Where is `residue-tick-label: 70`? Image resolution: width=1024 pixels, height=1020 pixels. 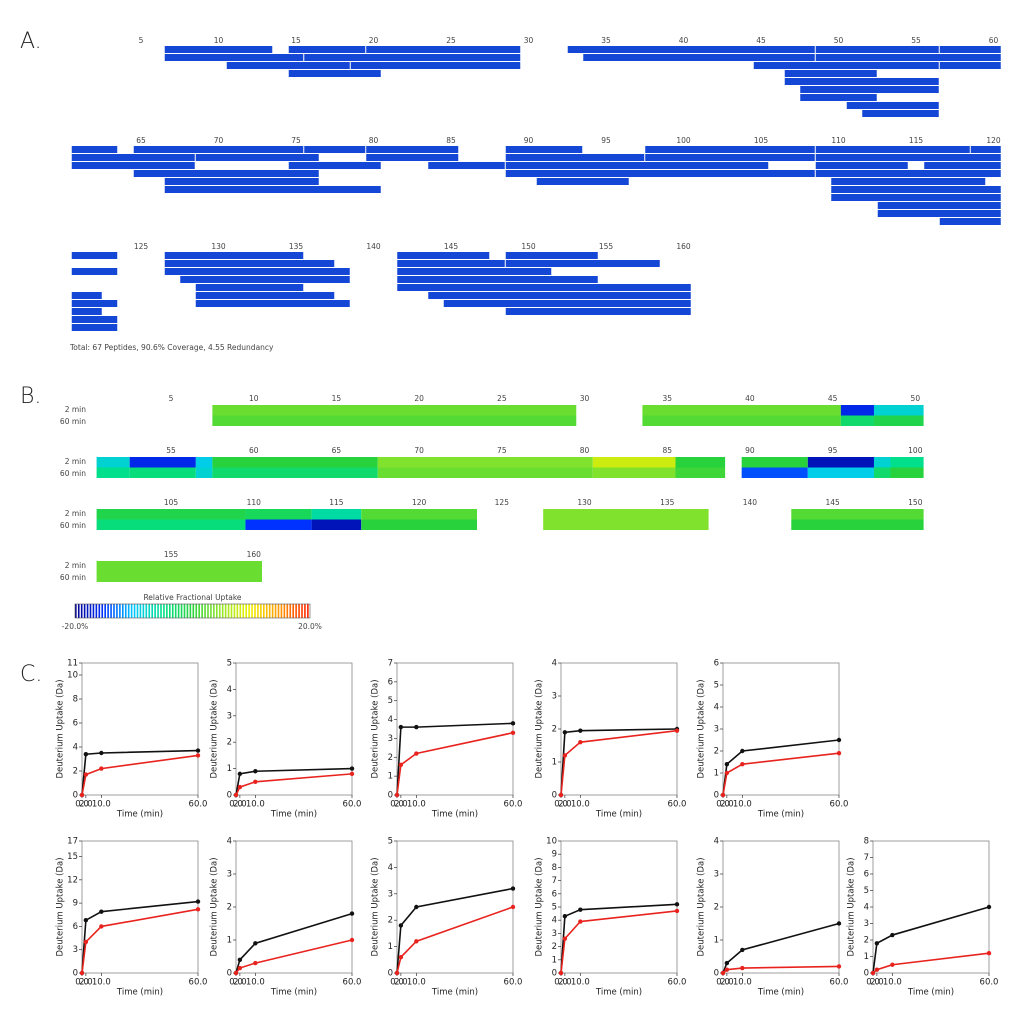 residue-tick-label: 70 is located at coordinates (219, 140).